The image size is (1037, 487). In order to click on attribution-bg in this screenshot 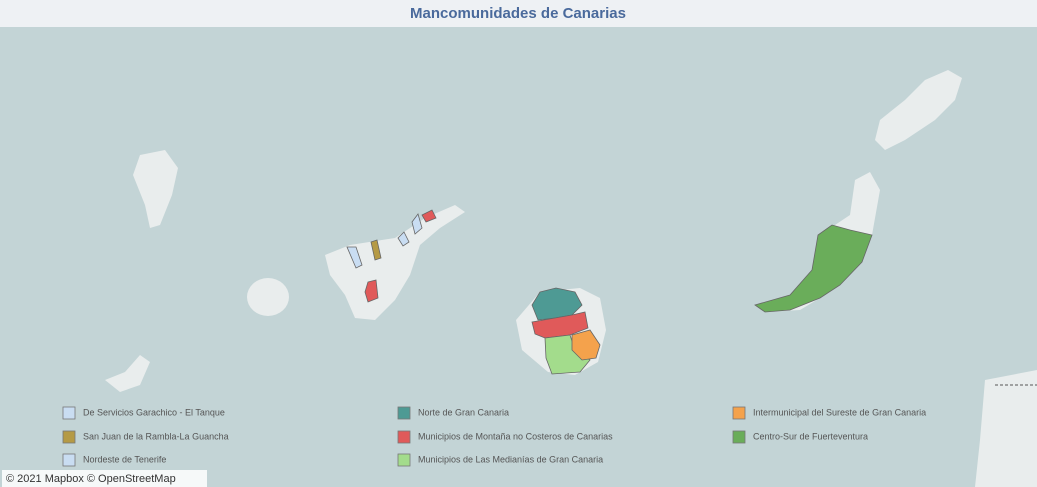, I will do `click(104, 478)`.